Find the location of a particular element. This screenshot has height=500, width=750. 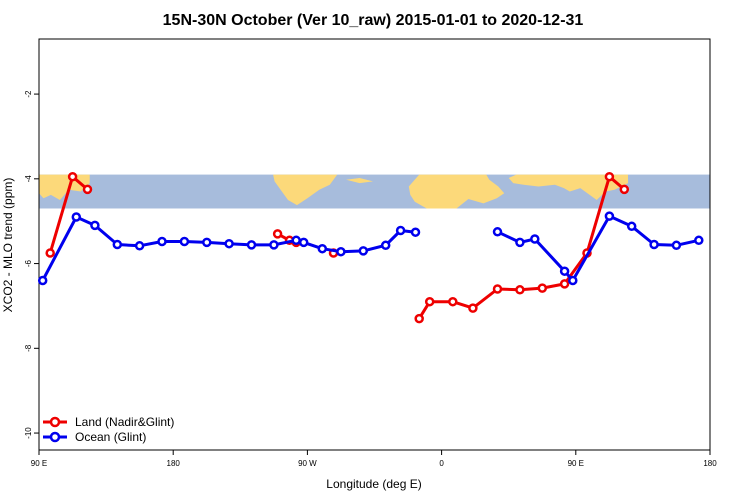

legend-ocean-label: Ocean (Glint) is located at coordinates (110, 437).